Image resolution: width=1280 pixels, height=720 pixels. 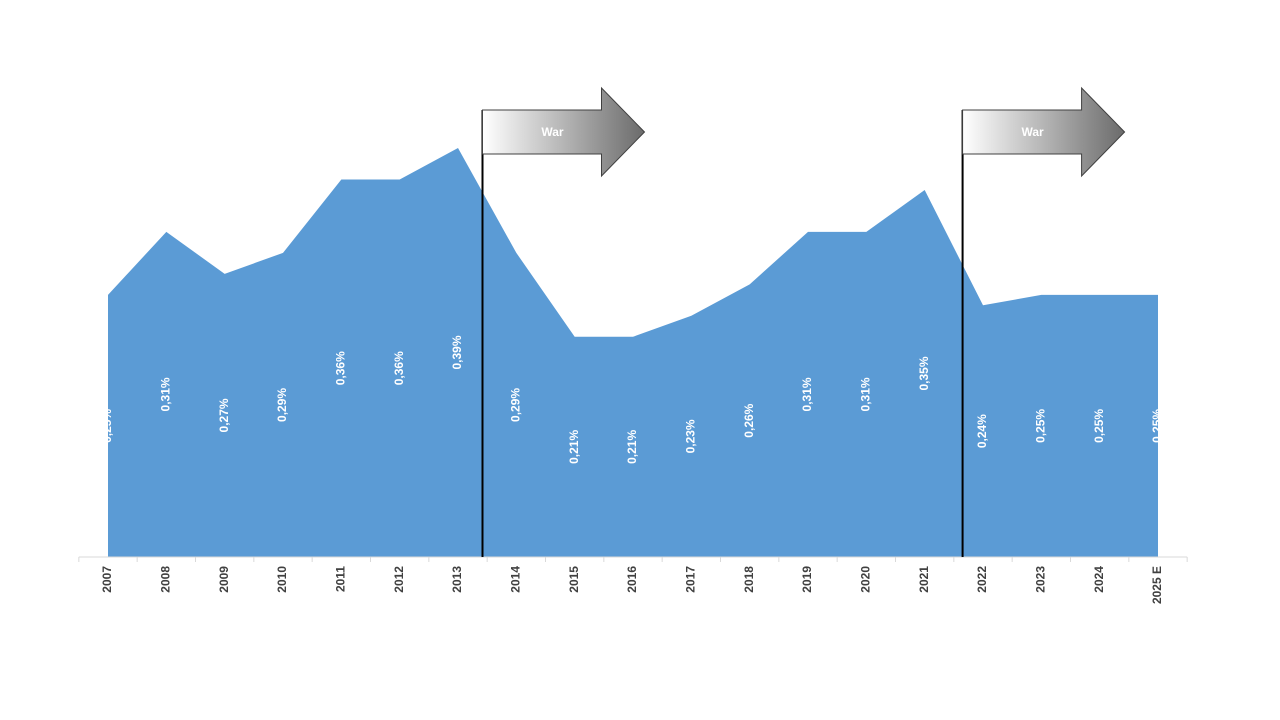 I want to click on value-label: 0,24%, so click(x=982, y=431).